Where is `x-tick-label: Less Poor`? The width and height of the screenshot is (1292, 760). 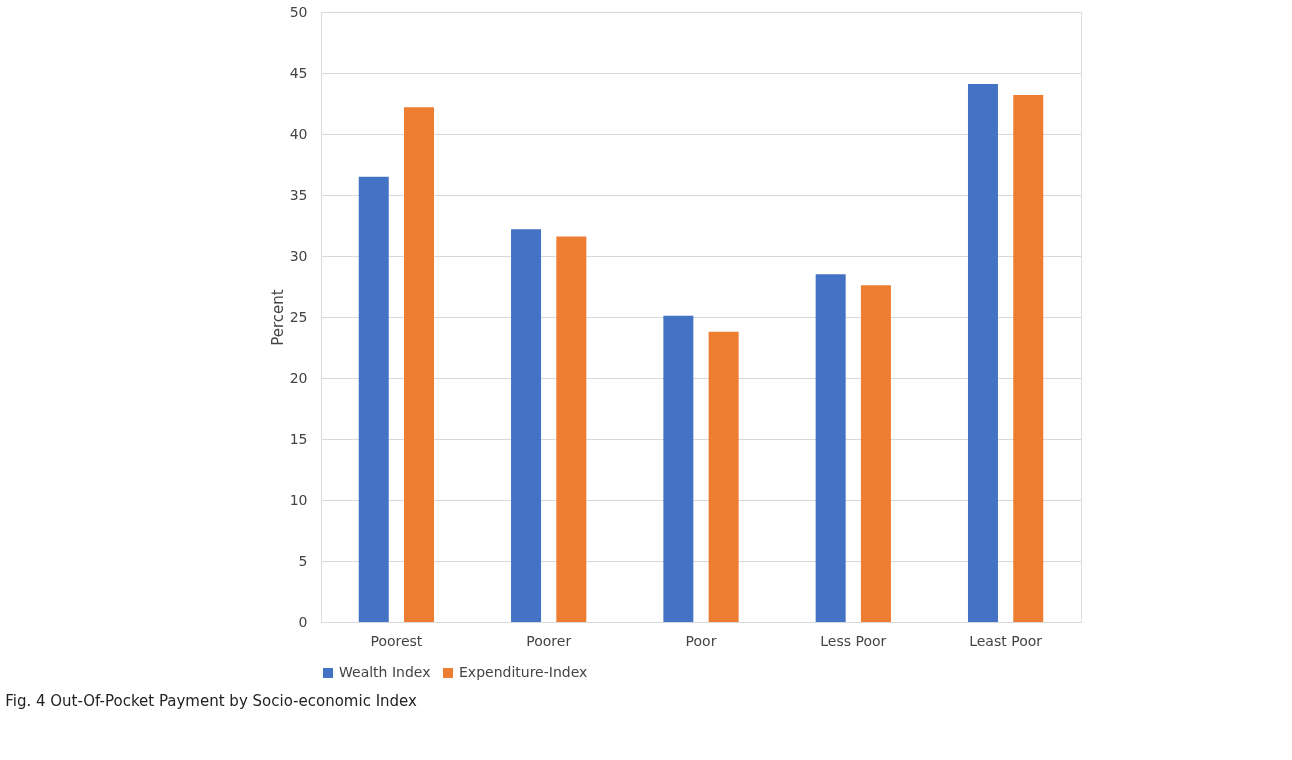 x-tick-label: Less Poor is located at coordinates (853, 640).